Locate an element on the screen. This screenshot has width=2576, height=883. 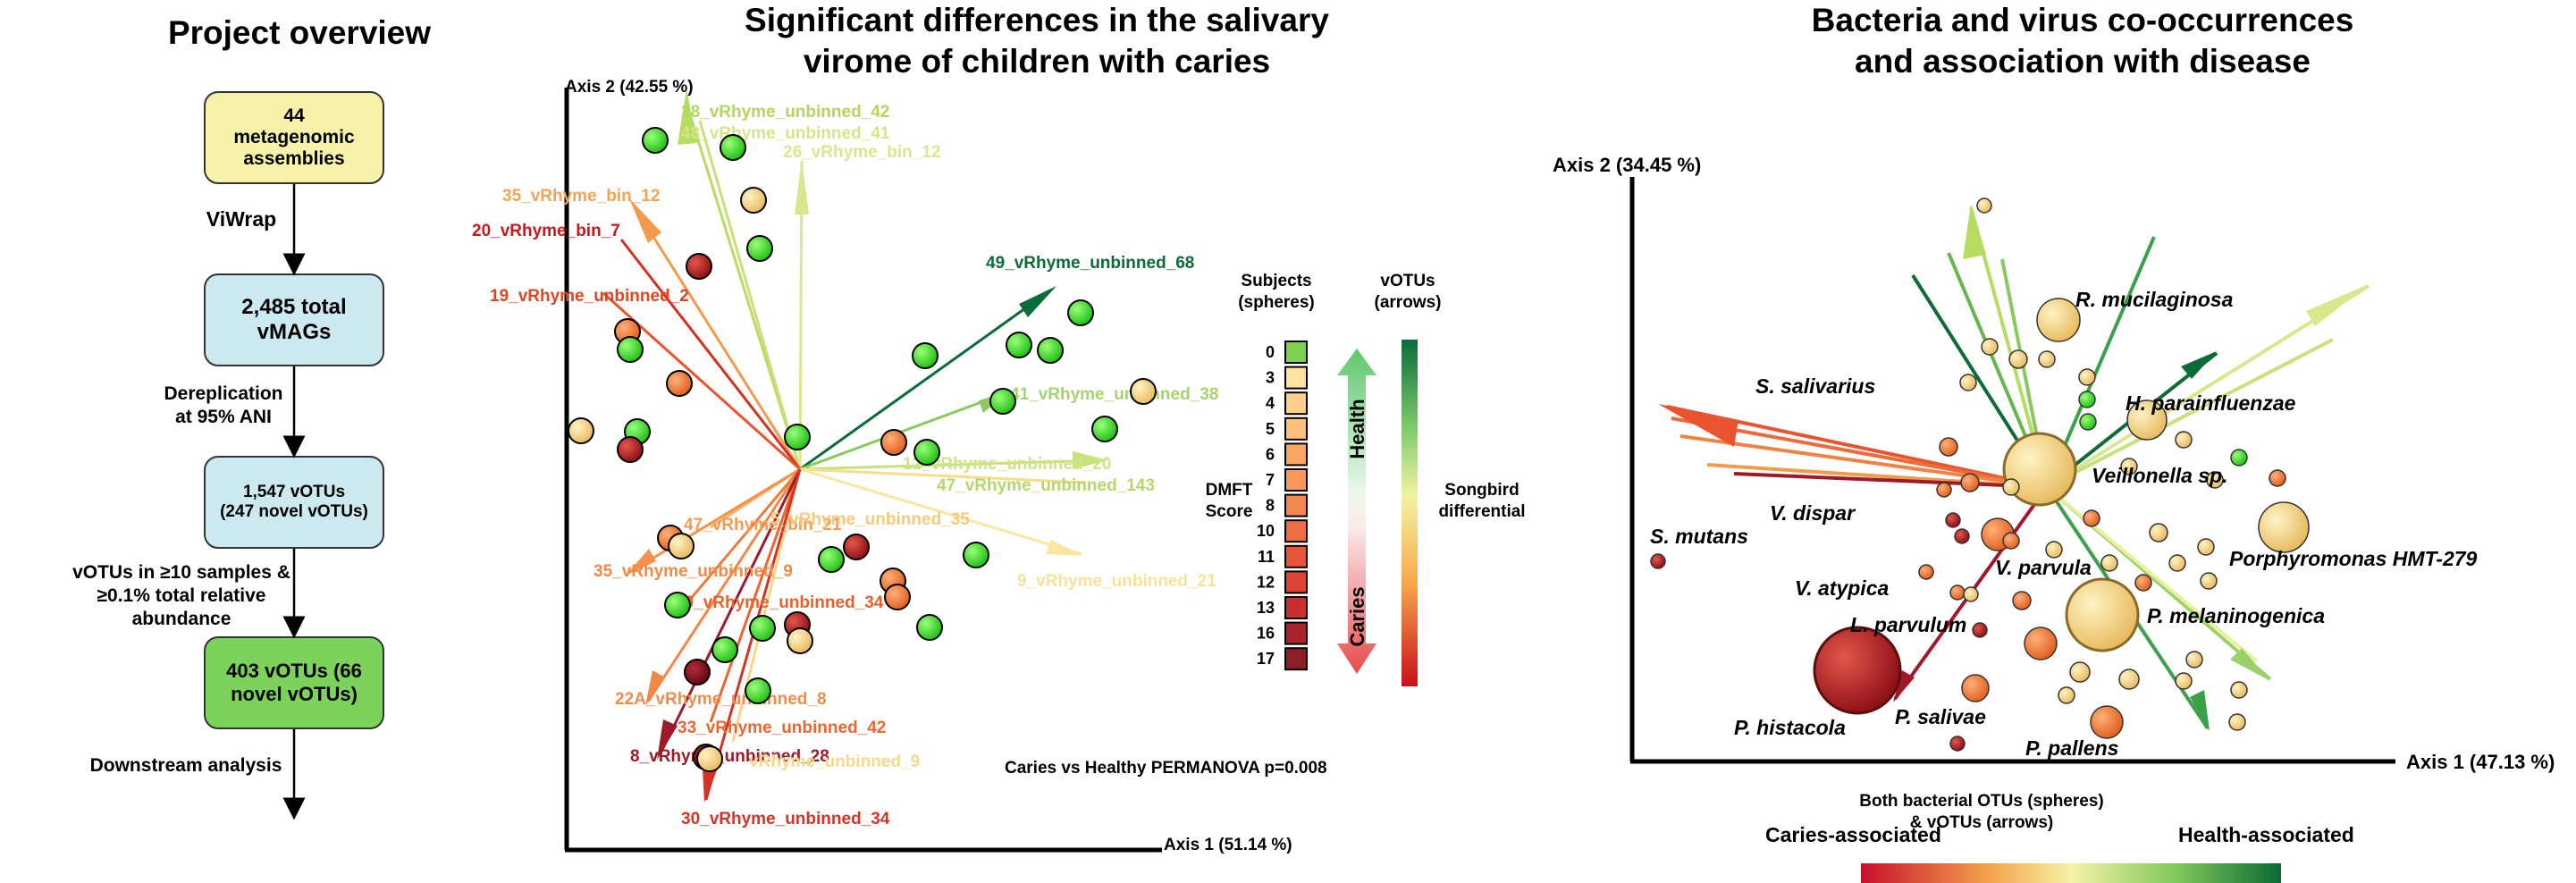
flow-step-viwrap: ViWrap is located at coordinates (242, 219).